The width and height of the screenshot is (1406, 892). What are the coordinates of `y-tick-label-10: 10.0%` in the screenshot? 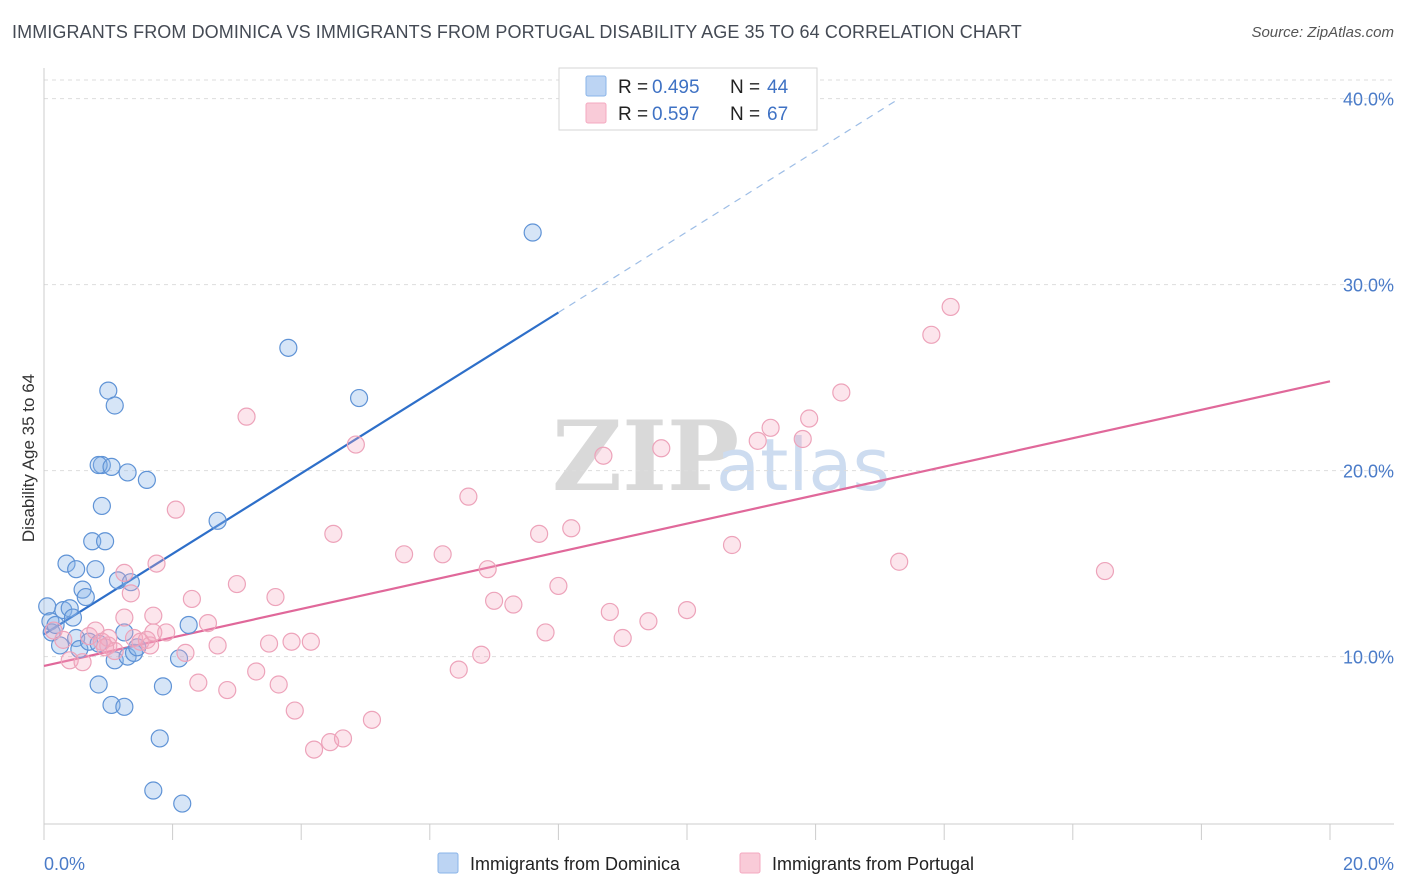 It's located at (1368, 658).